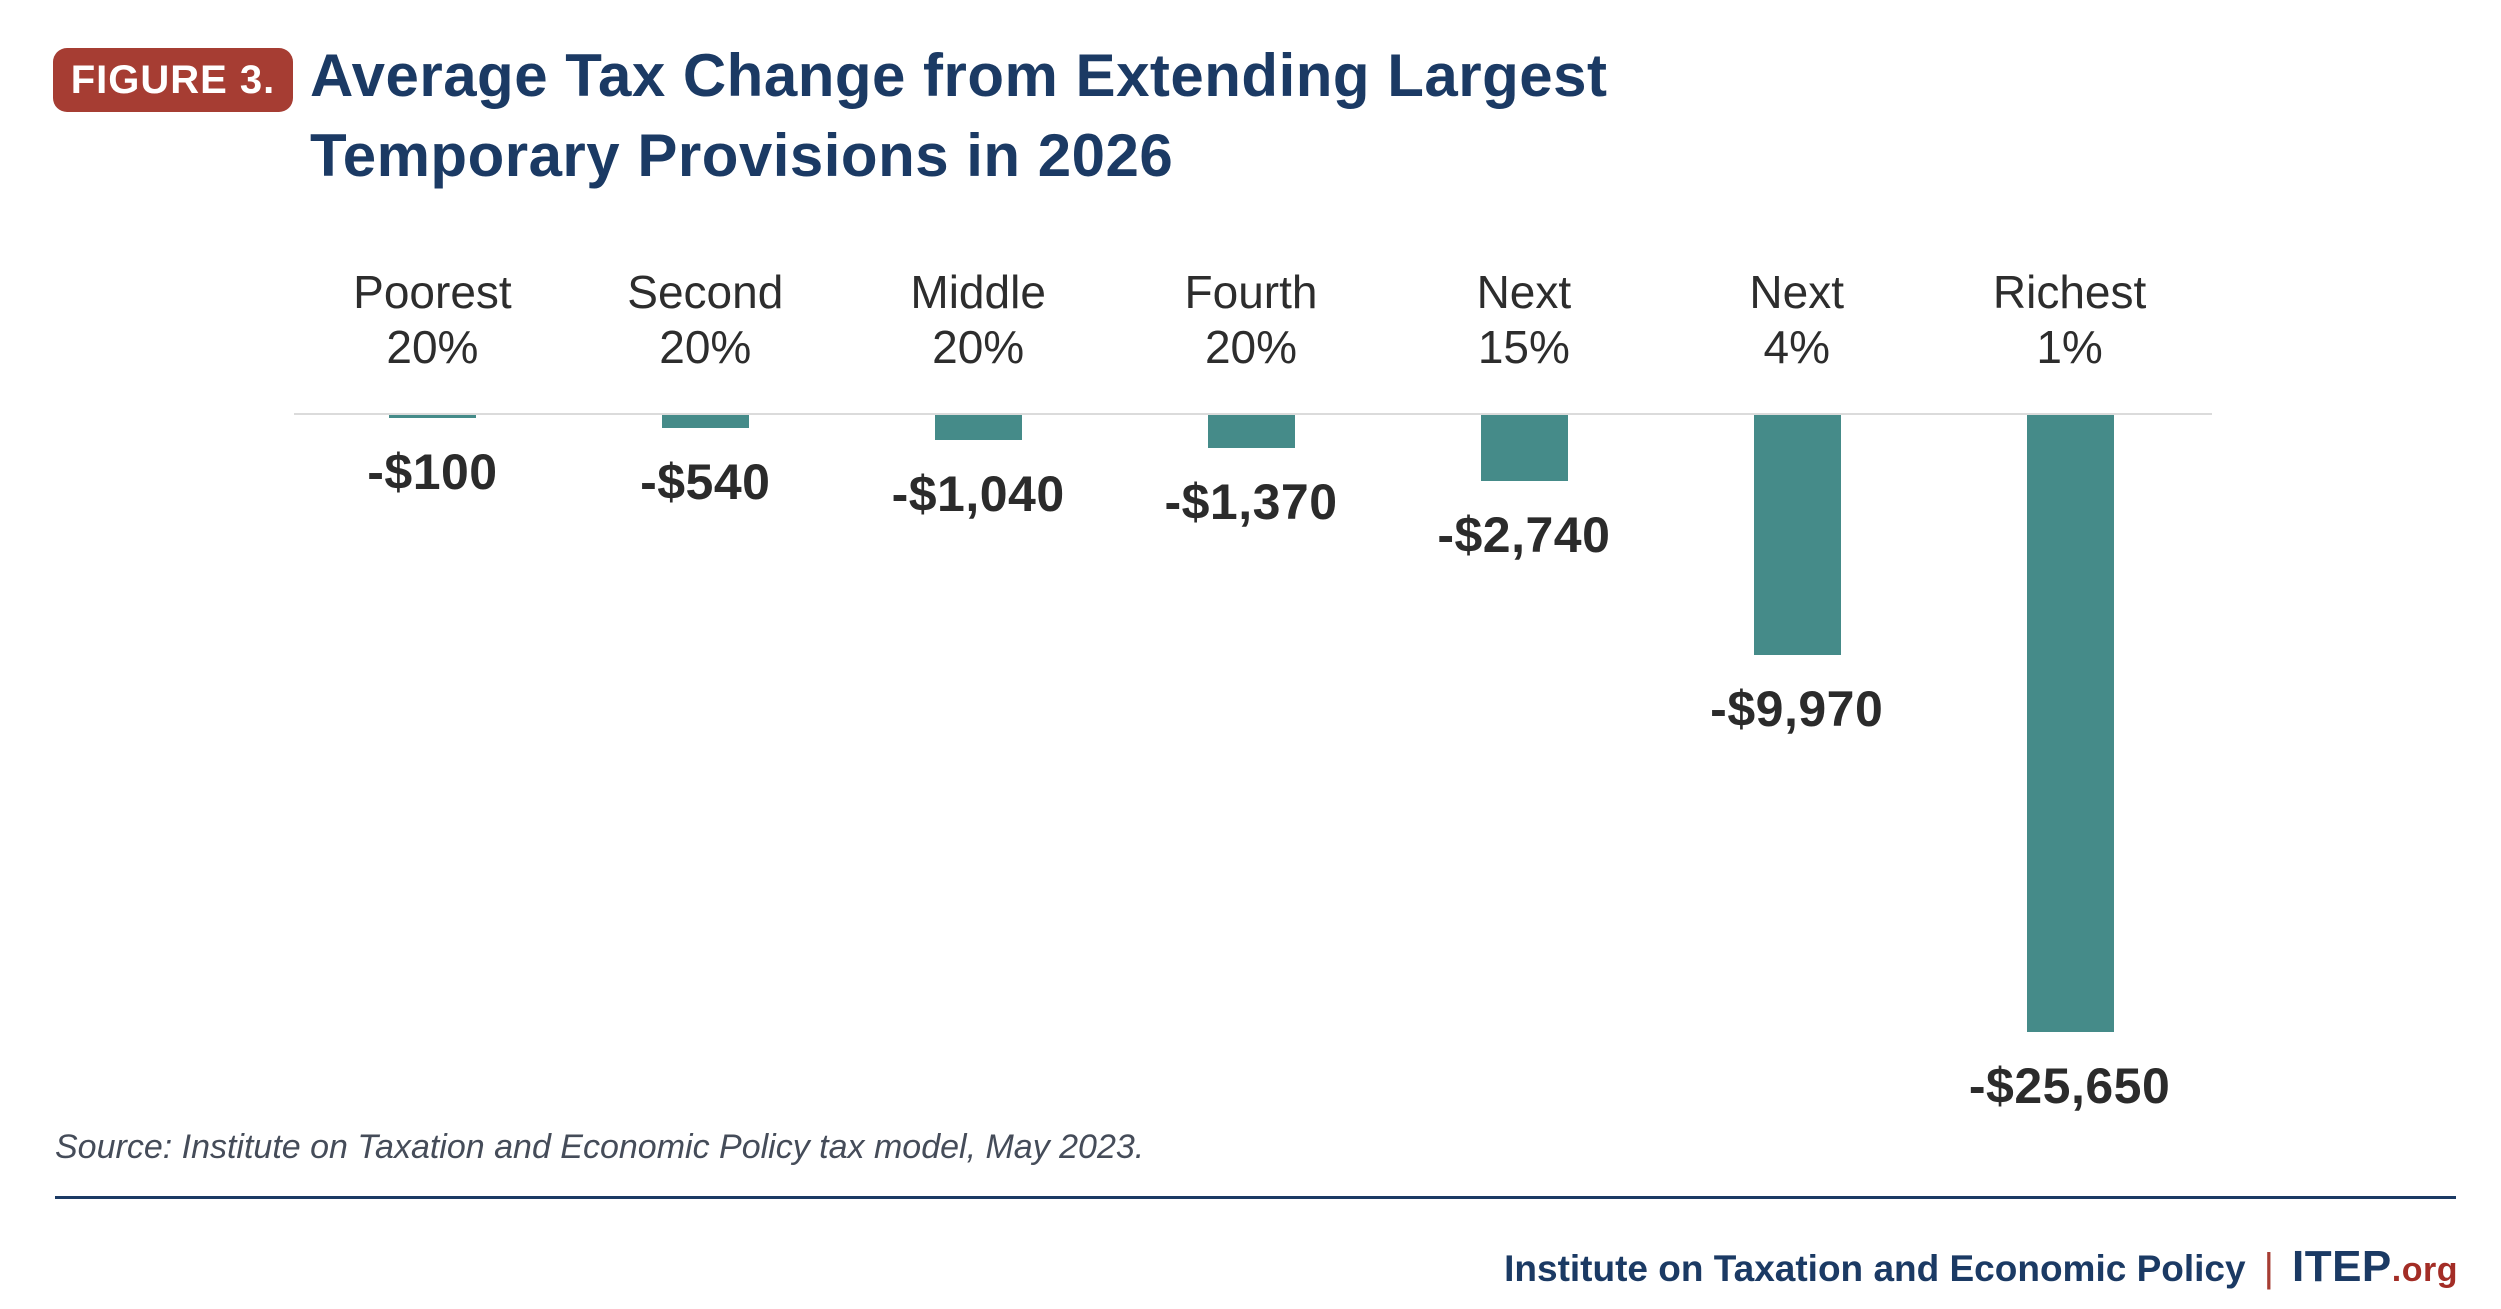 The height and width of the screenshot is (1309, 2501). Describe the element at coordinates (1796, 347) in the screenshot. I see `category-label-line2: 4%` at that location.